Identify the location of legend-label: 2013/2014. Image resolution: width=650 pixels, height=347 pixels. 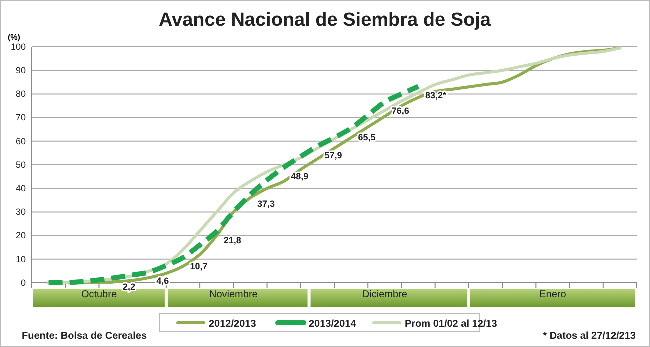
(333, 324).